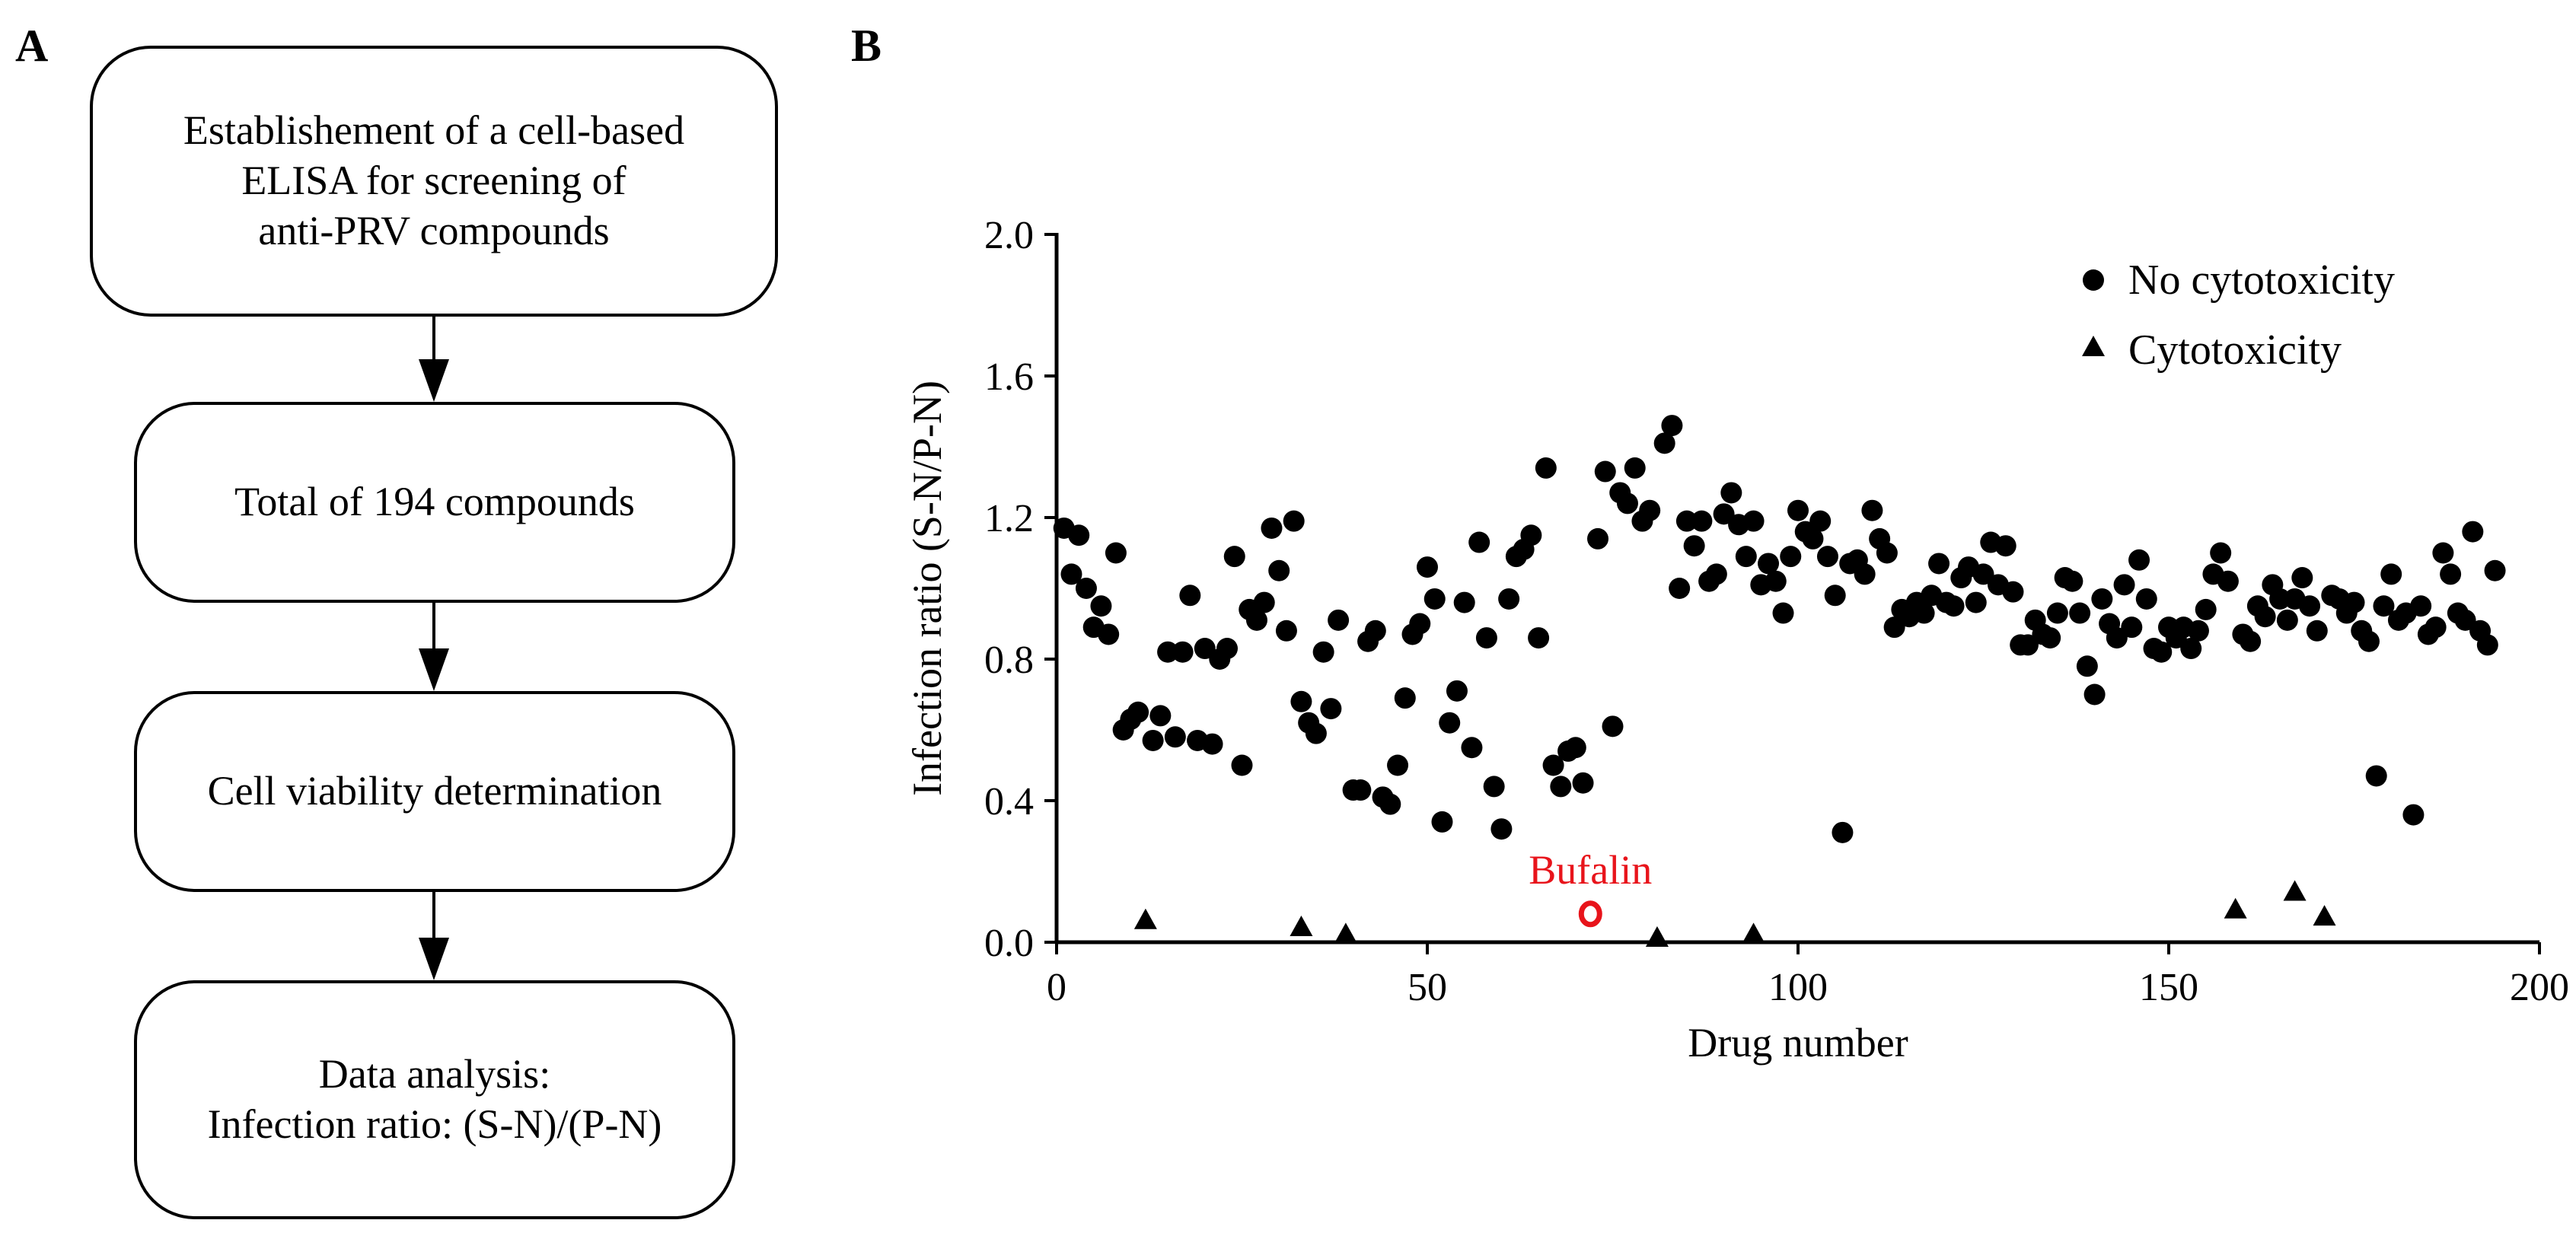  I want to click on flow-step-text: Cell viability determination, so click(435, 791).